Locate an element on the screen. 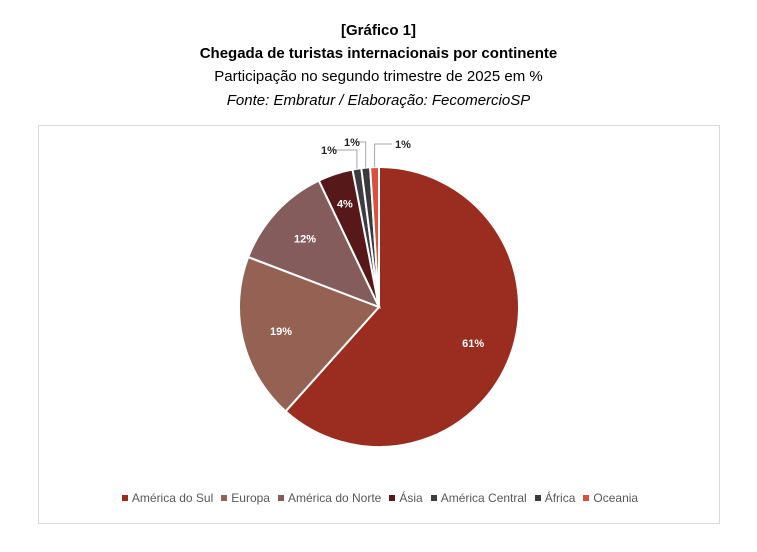 The height and width of the screenshot is (552, 757). legend-item-europa: Europa is located at coordinates (245, 498).